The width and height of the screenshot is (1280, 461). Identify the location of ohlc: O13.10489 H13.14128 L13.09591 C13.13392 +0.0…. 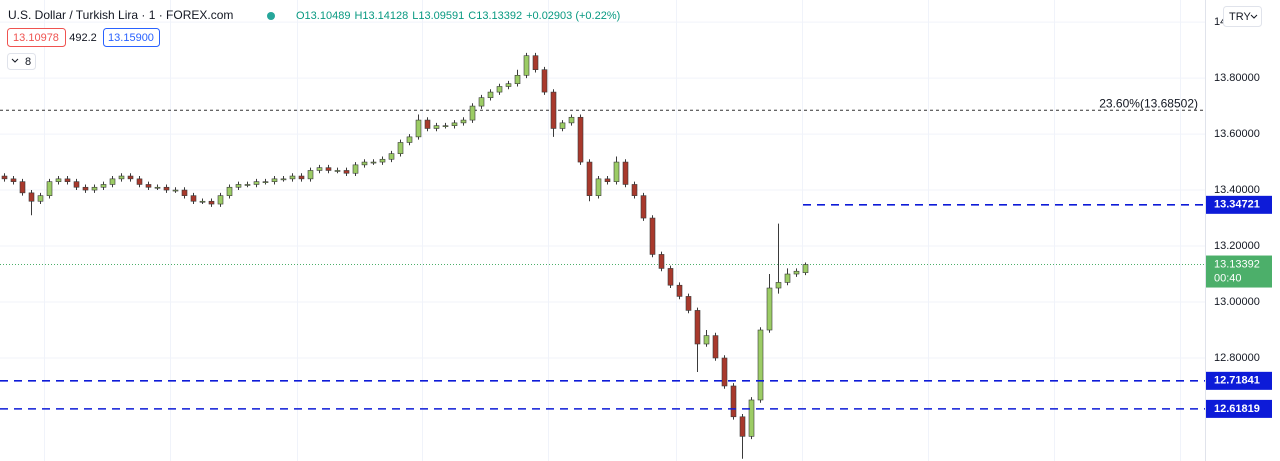
(458, 16).